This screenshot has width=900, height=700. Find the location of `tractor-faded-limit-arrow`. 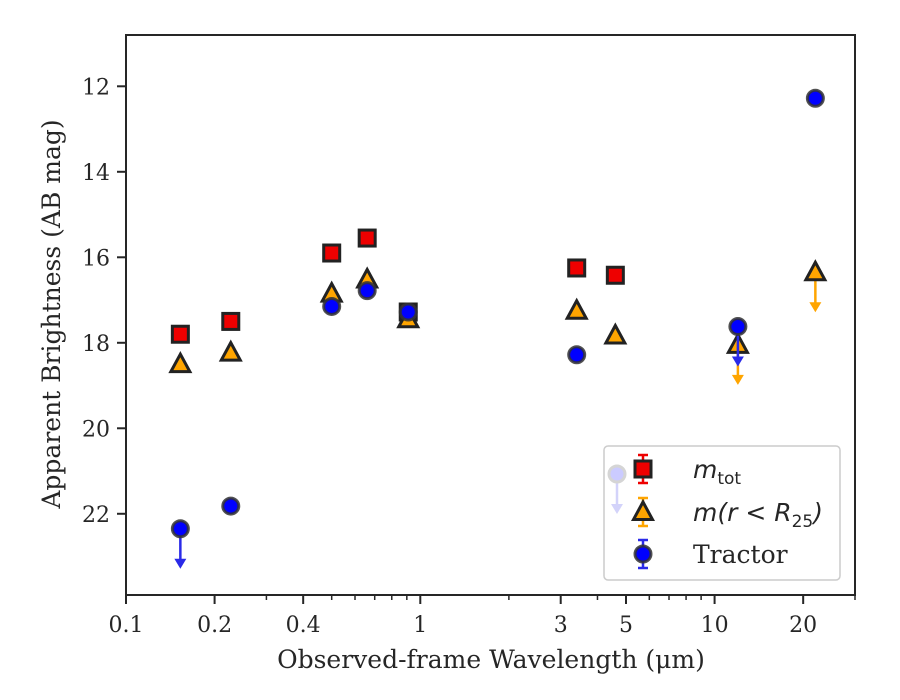

tractor-faded-limit-arrow is located at coordinates (617, 494).